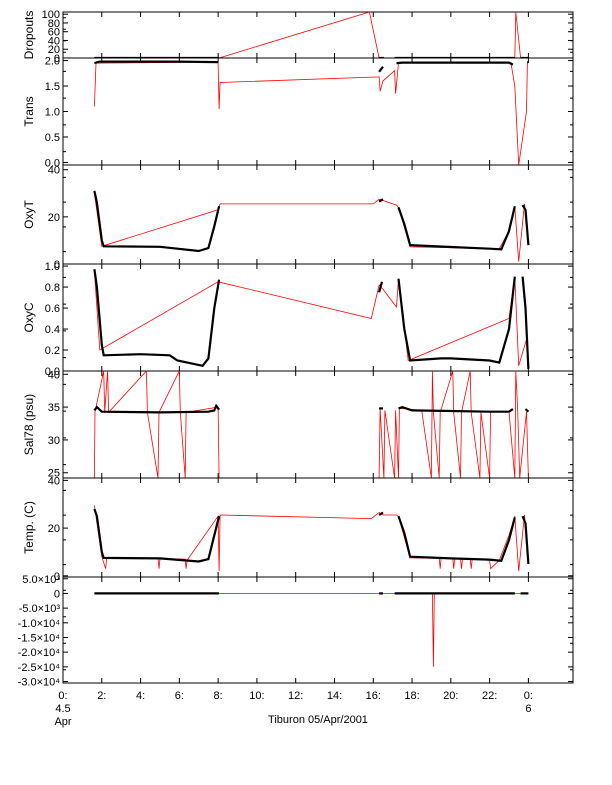 This screenshot has height=785, width=612. Describe the element at coordinates (52, 62) in the screenshot. I see `y-tick-label: 2.0` at that location.